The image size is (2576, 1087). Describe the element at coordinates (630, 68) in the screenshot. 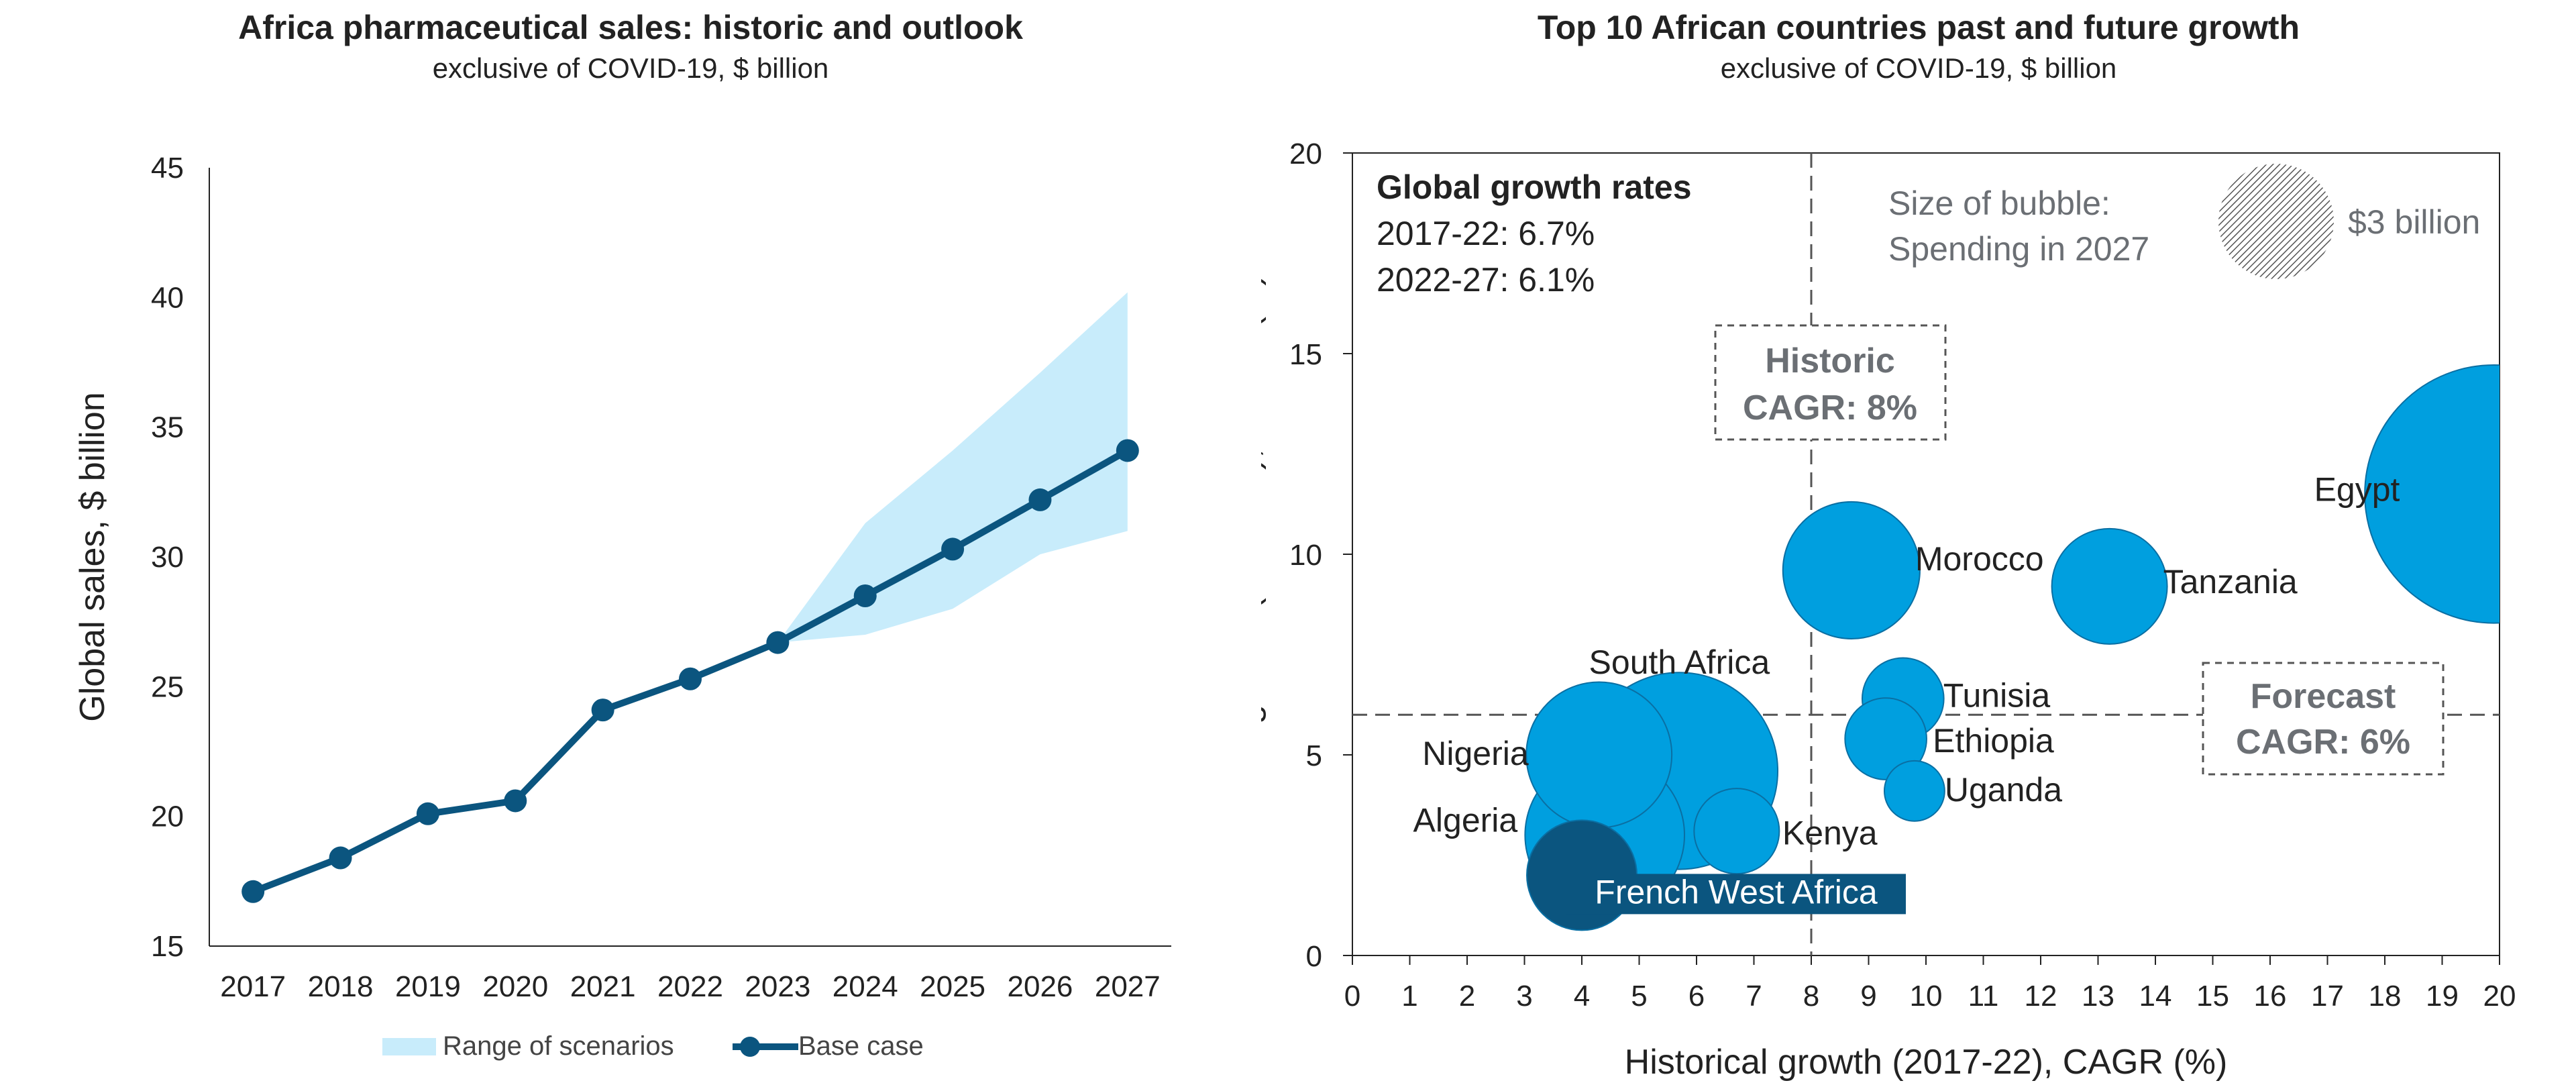

I see `left-chart-subtitle: exclusive of COVID-19, $ billion` at that location.